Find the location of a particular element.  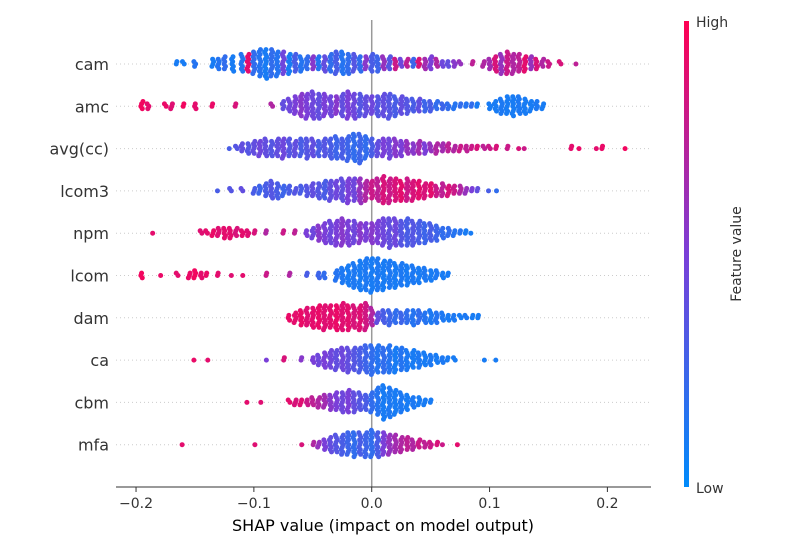

feature-swarm-amc is located at coordinates (342, 105).